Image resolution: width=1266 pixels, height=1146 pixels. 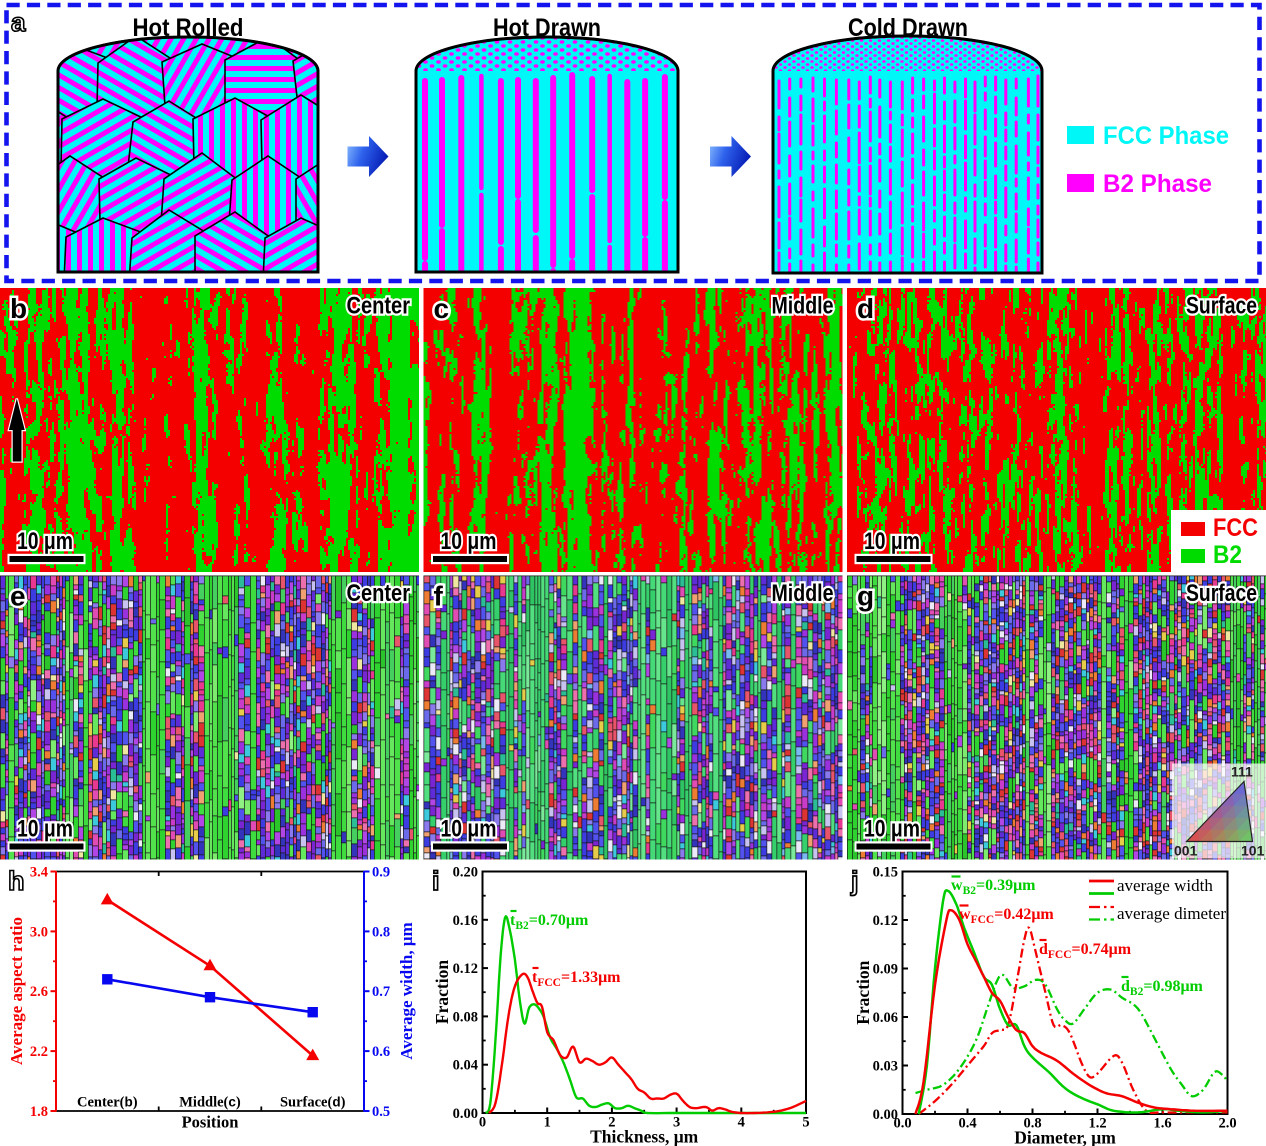 What do you see at coordinates (1253, 851) in the screenshot?
I see `svg-text: 101` at bounding box center [1253, 851].